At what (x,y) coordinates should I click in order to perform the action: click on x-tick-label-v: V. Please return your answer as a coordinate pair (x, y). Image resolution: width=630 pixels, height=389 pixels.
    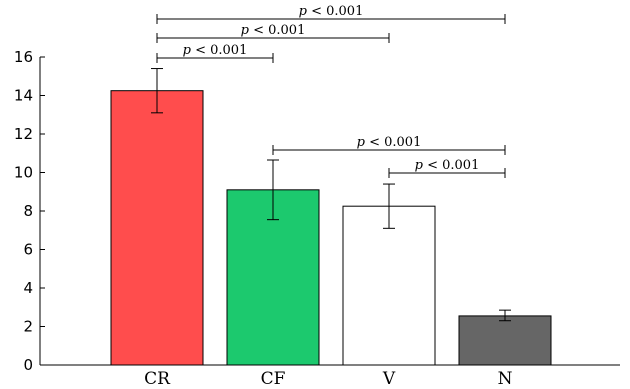
    Looking at the image, I should click on (389, 379).